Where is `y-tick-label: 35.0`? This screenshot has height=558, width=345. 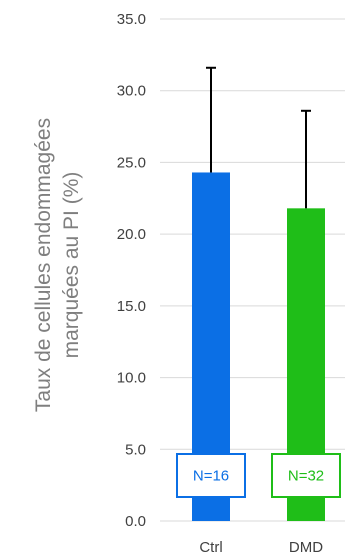 y-tick-label: 35.0 is located at coordinates (131, 19).